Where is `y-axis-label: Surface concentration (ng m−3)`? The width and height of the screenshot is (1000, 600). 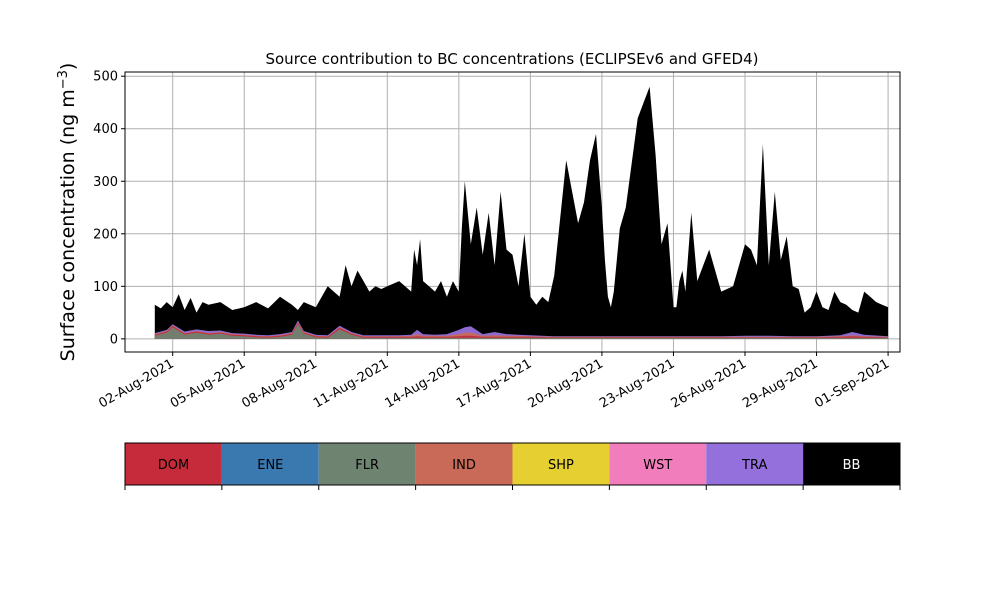
y-axis-label: Surface concentration (ng m−3) is located at coordinates (67, 212).